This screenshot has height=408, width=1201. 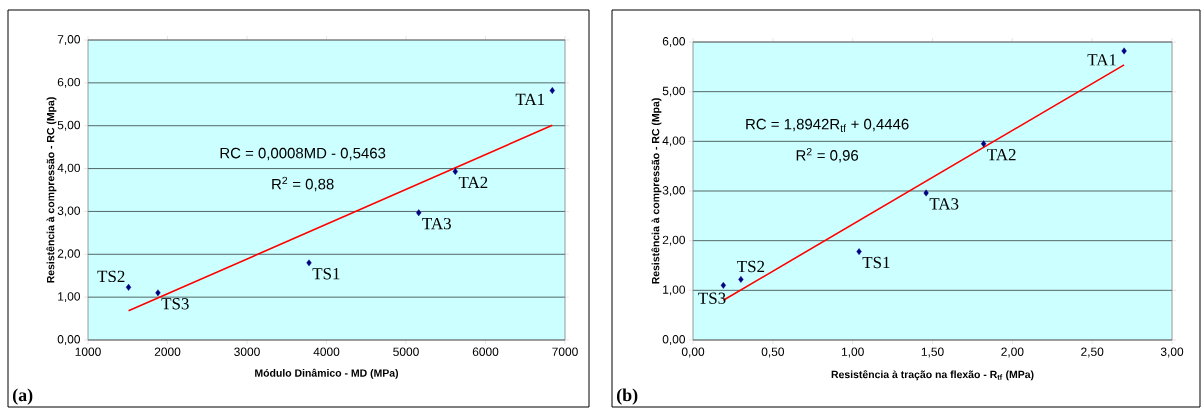 What do you see at coordinates (69, 40) in the screenshot?
I see `y-tick-label: 7,00` at bounding box center [69, 40].